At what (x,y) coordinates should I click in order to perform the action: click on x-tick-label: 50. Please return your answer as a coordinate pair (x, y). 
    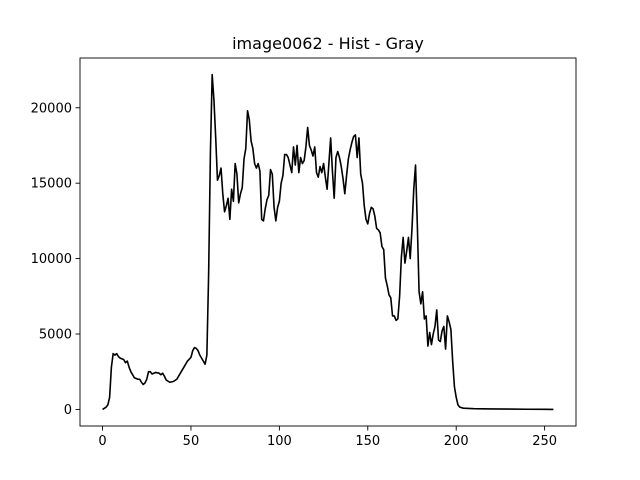
    Looking at the image, I should click on (191, 441).